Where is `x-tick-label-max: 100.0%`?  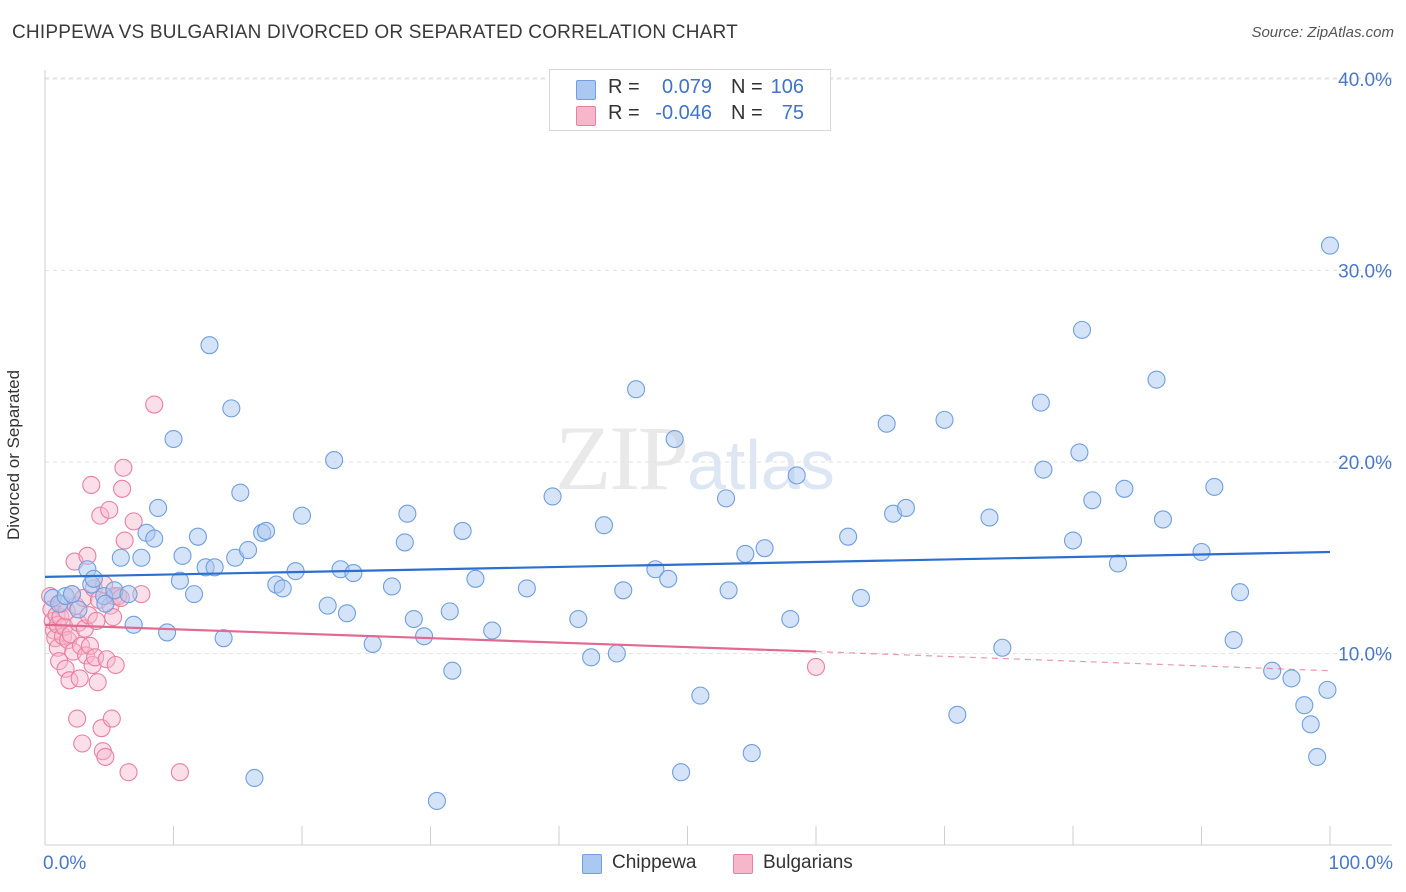 x-tick-label-max: 100.0% is located at coordinates (1361, 863).